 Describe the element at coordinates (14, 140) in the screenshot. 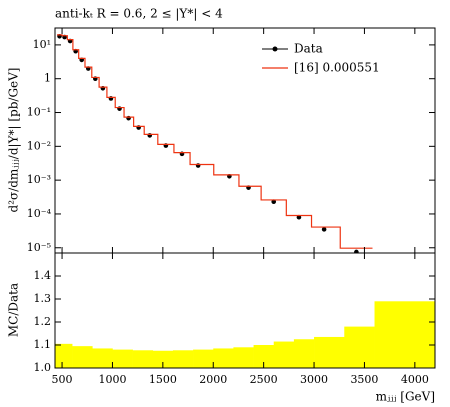

I see `y-axis-label: d²σ/dmⱼⱼⱼ/d|Y*| [pb/GeV]` at that location.